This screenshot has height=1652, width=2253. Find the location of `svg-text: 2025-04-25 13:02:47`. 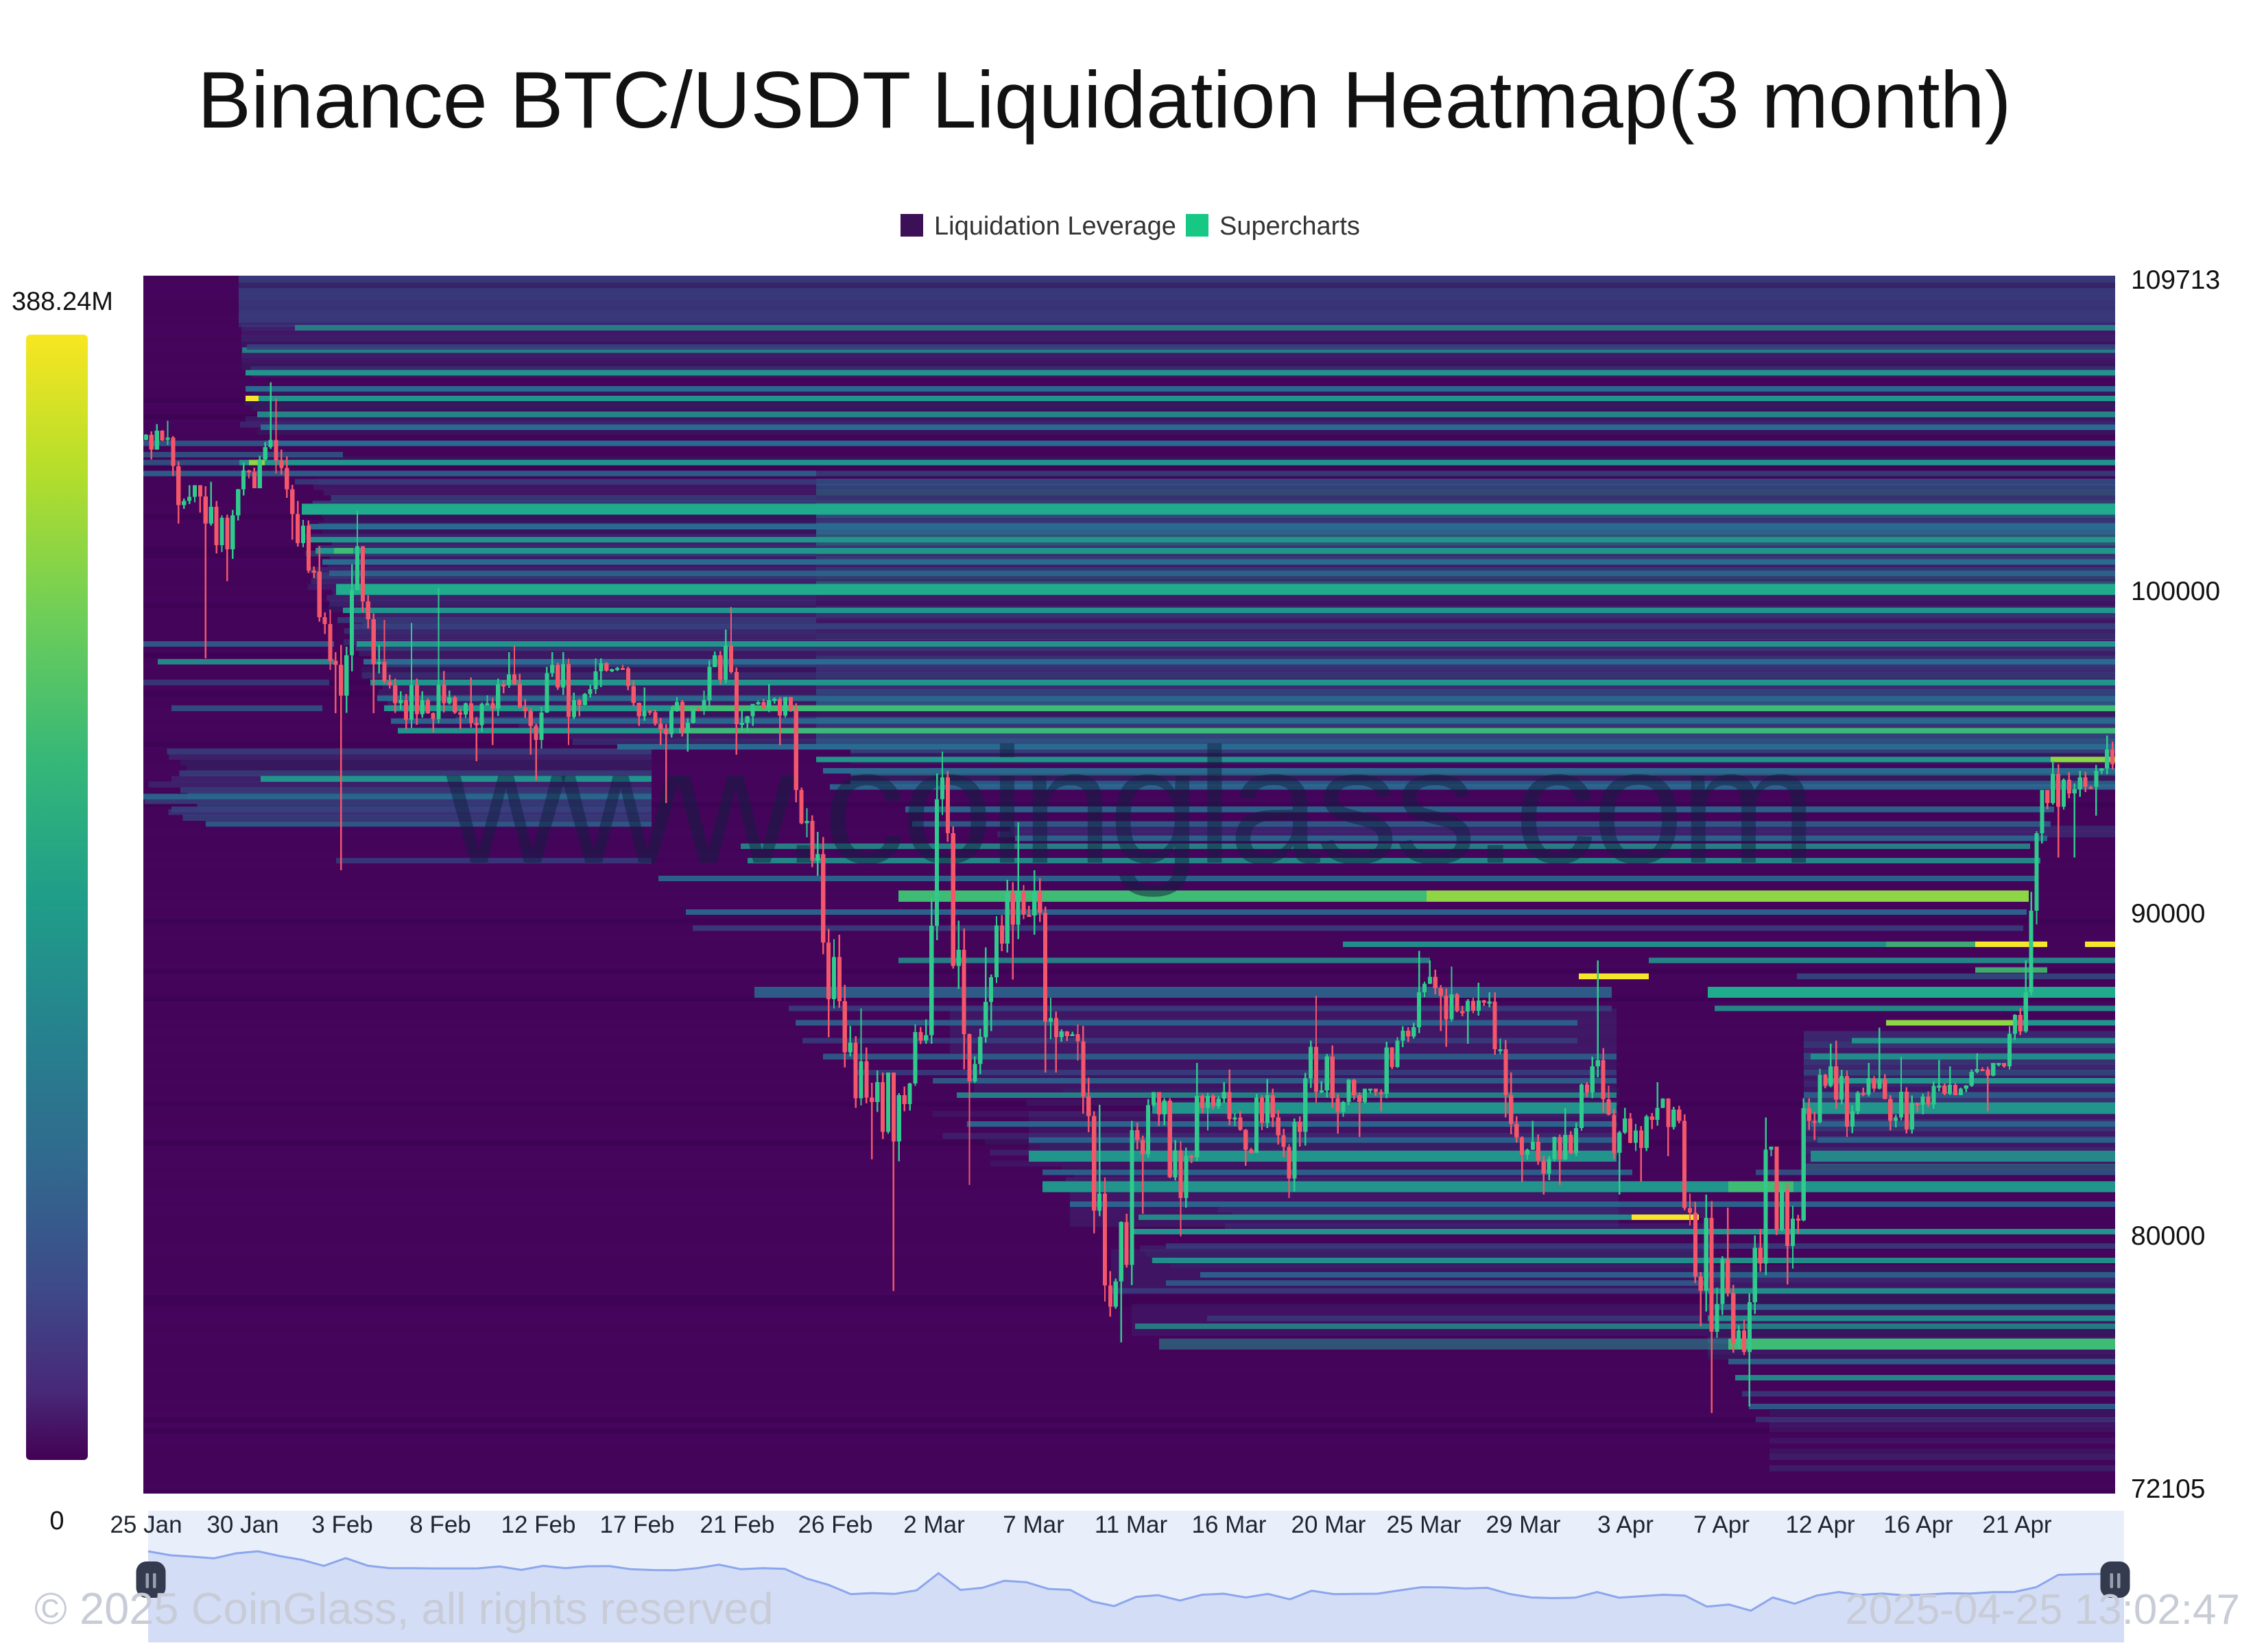

svg-text: 2025-04-25 13:02:47 is located at coordinates (2042, 1609).